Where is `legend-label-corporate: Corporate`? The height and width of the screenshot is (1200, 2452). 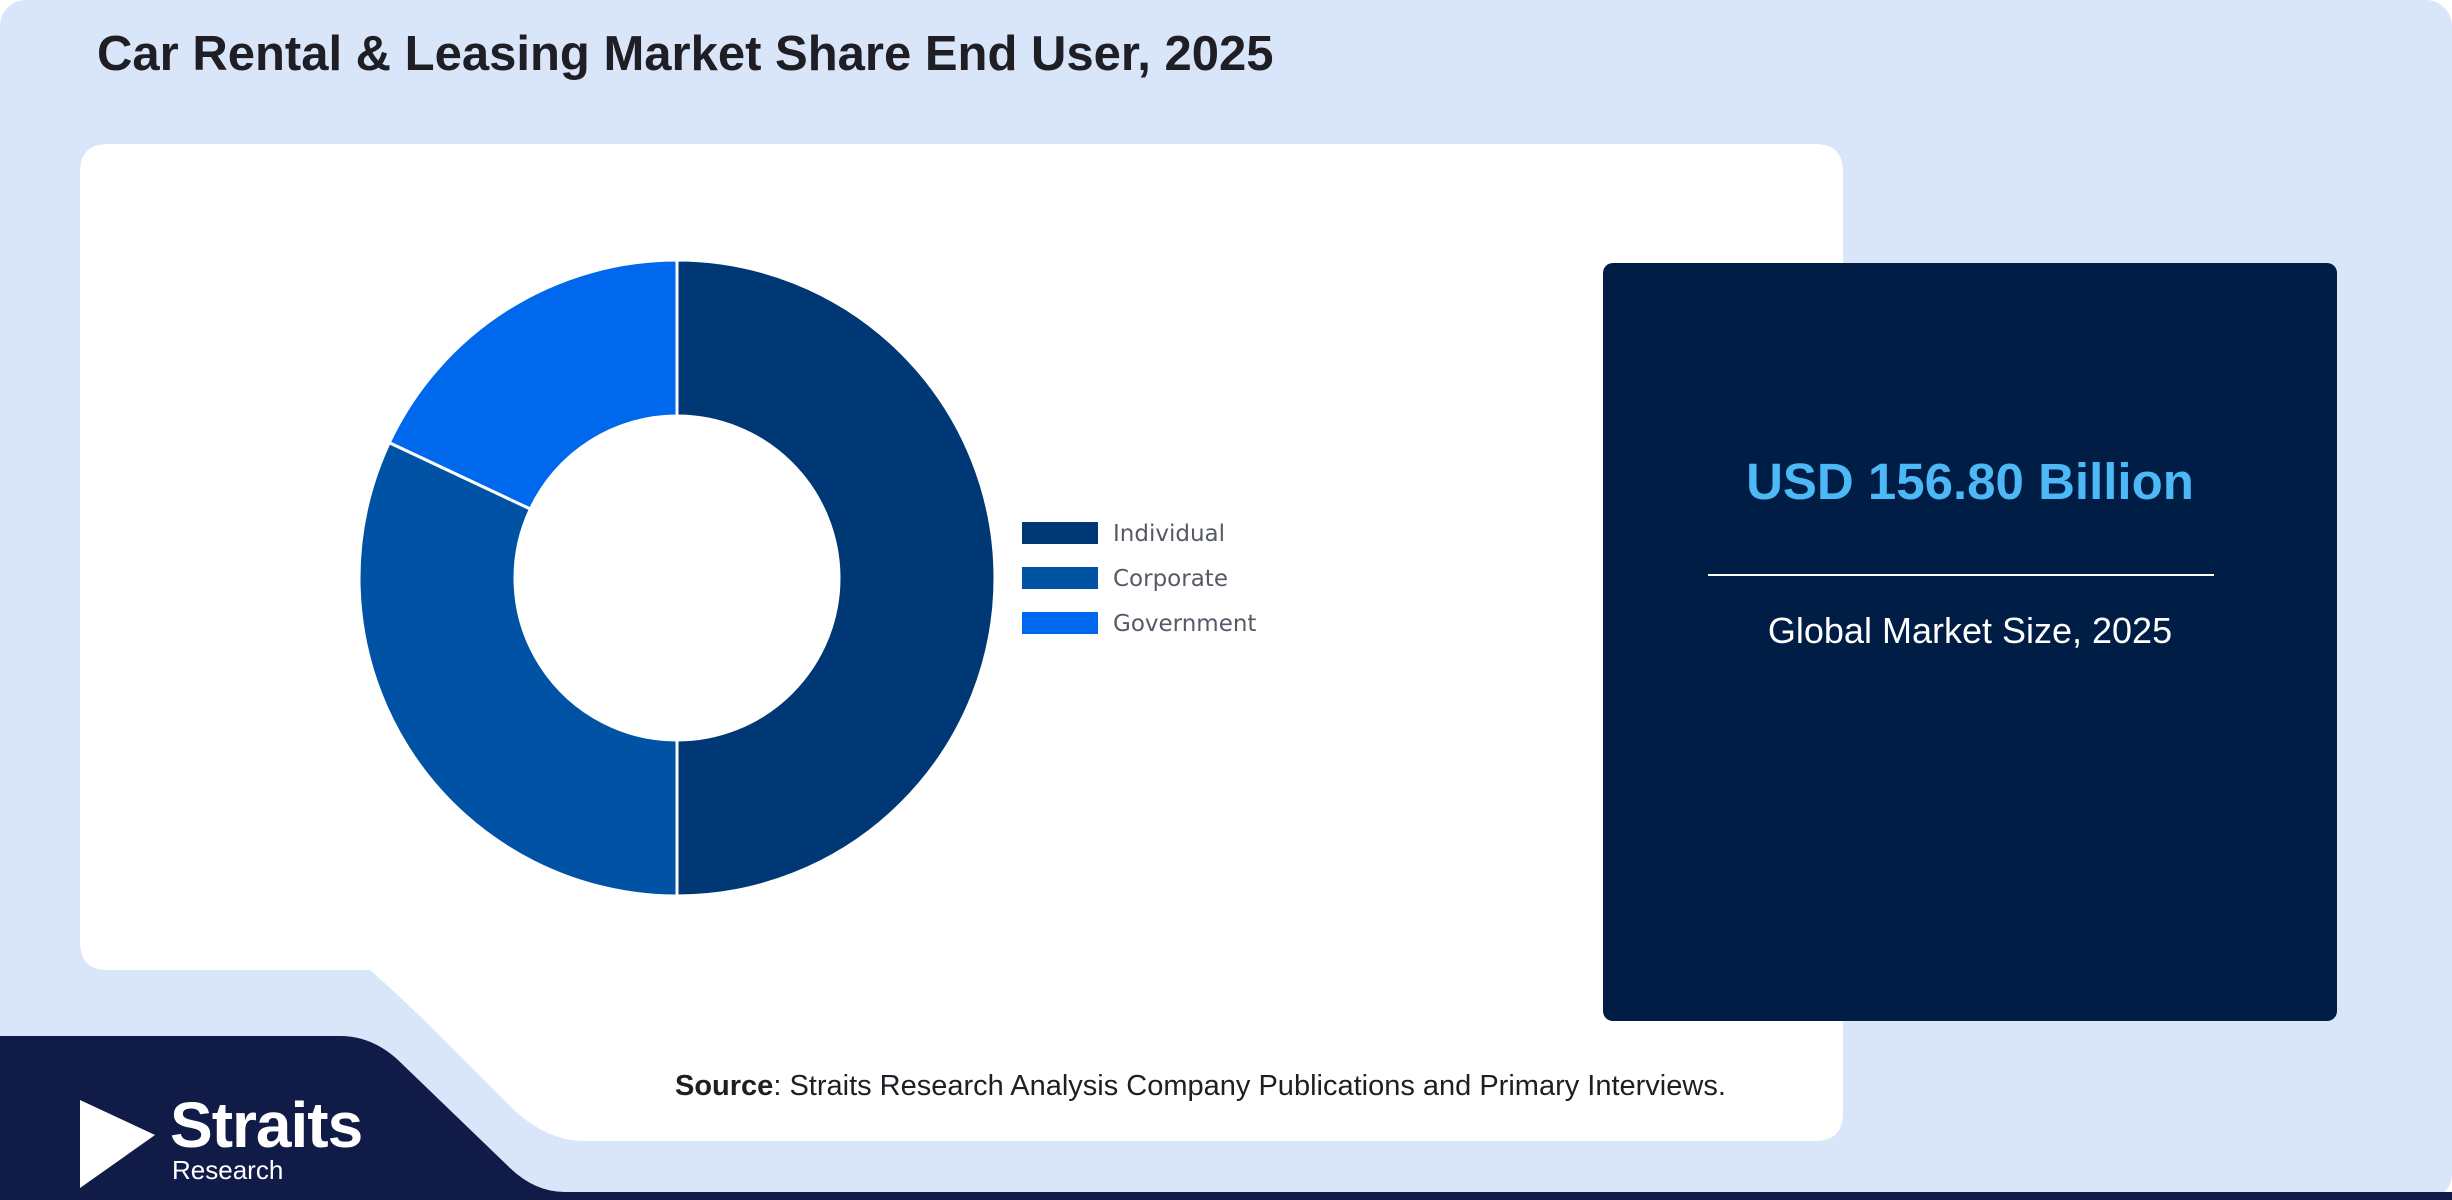 legend-label-corporate: Corporate is located at coordinates (1170, 579).